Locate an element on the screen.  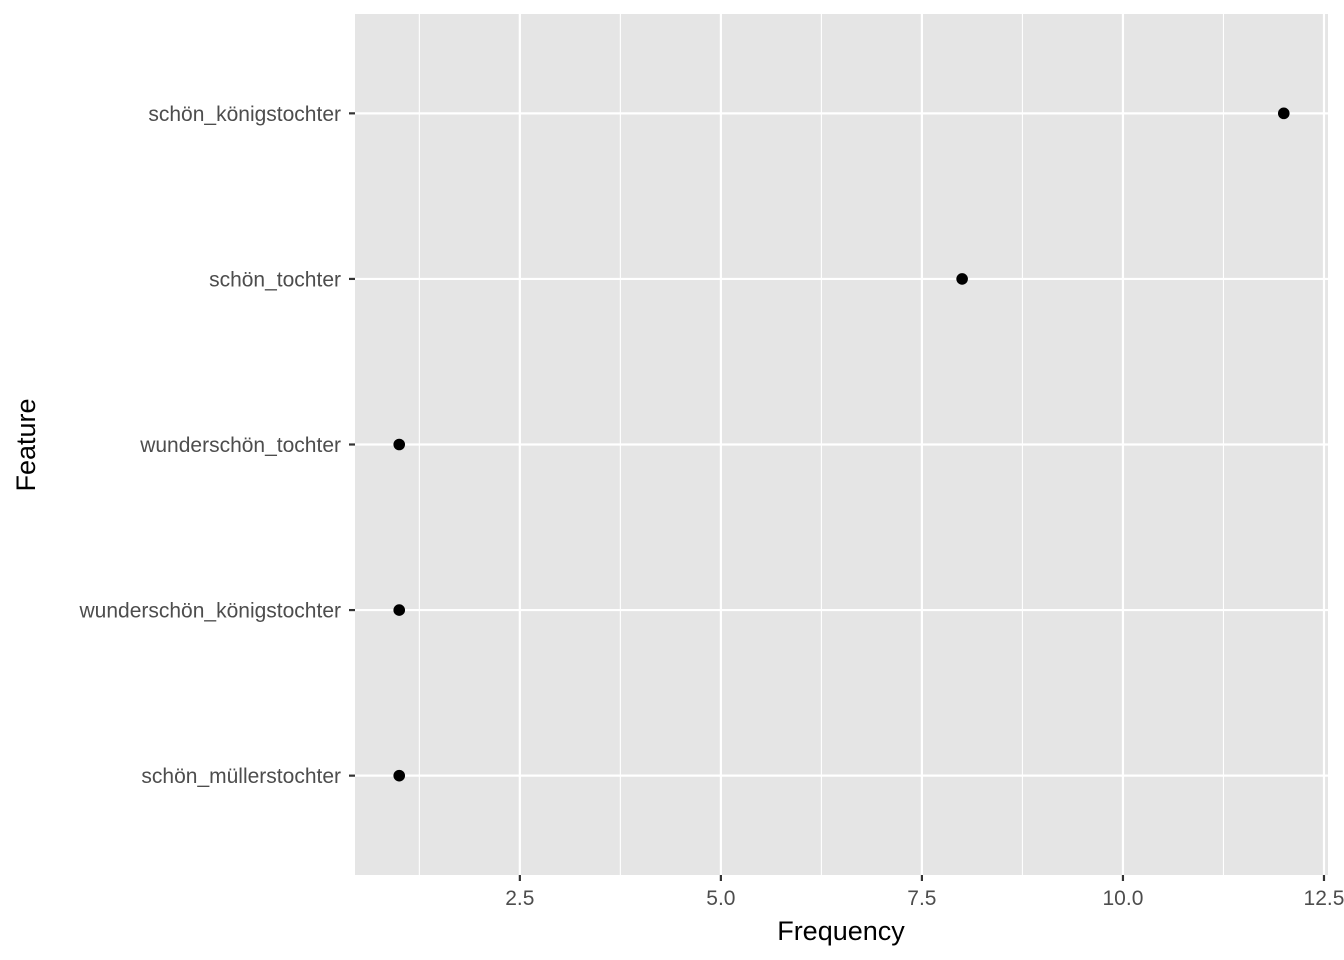
y-axis-title: Feature is located at coordinates (26, 444).